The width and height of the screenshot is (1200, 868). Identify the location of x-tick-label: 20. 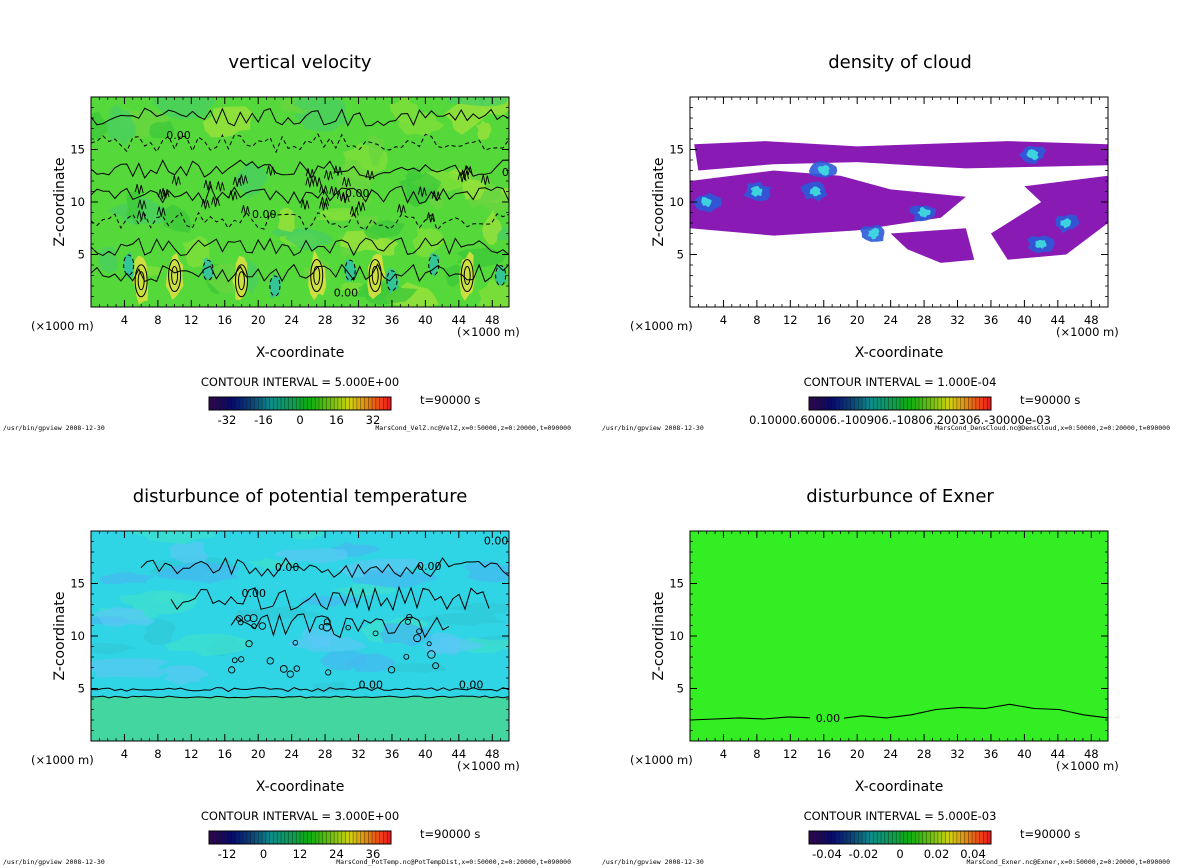
(857, 754).